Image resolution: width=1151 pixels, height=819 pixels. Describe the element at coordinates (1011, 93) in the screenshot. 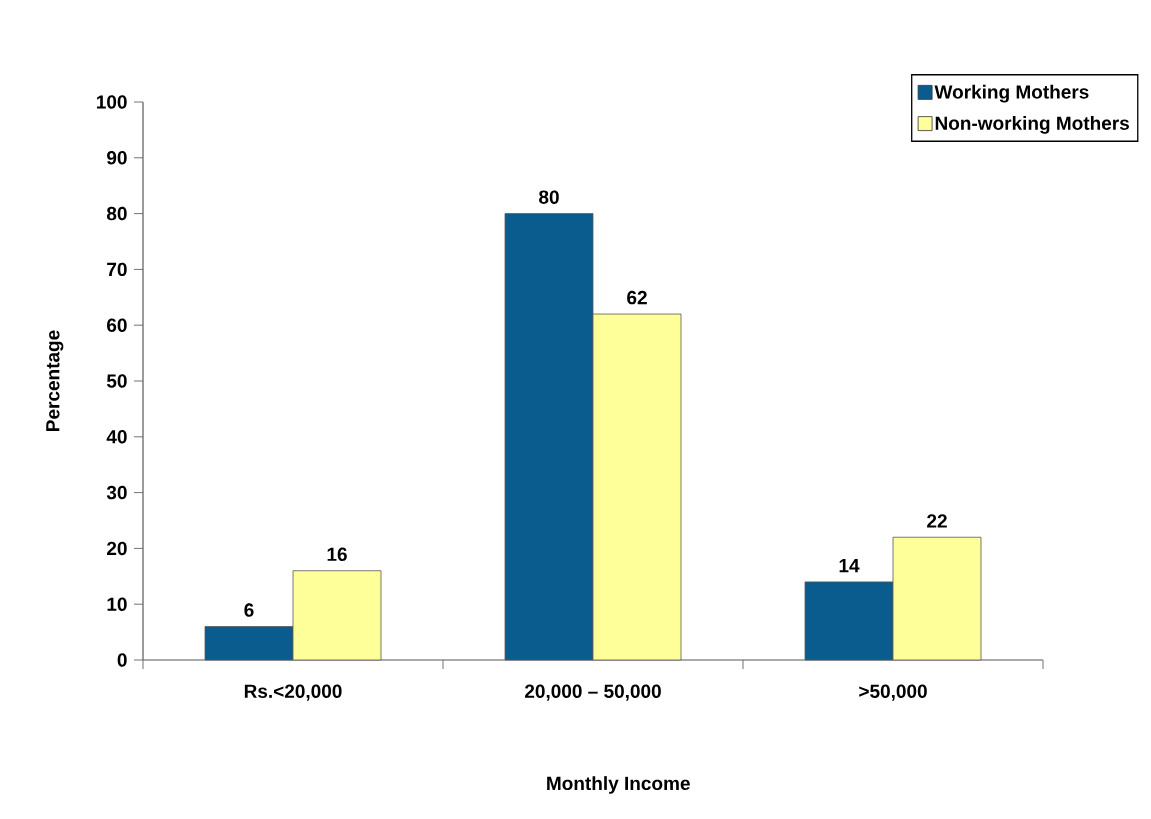

I see `legend-label: Working Mothers` at that location.